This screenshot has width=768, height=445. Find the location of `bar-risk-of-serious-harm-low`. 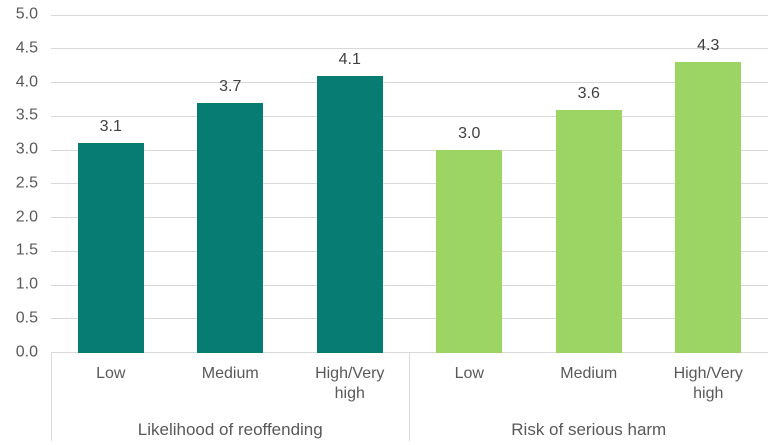

bar-risk-of-serious-harm-low is located at coordinates (469, 251).